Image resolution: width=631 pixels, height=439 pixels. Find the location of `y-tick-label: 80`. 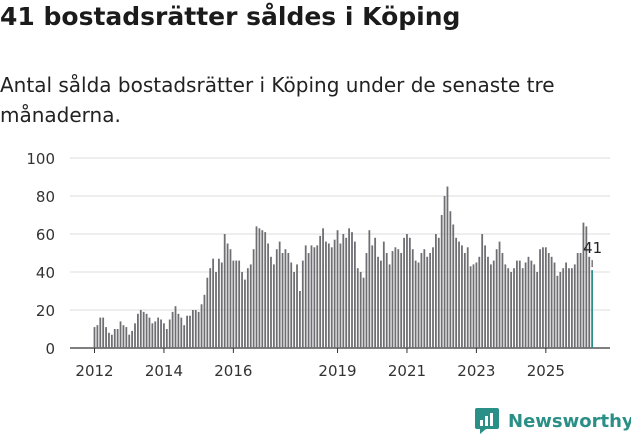

y-tick-label: 80 is located at coordinates (45, 197).